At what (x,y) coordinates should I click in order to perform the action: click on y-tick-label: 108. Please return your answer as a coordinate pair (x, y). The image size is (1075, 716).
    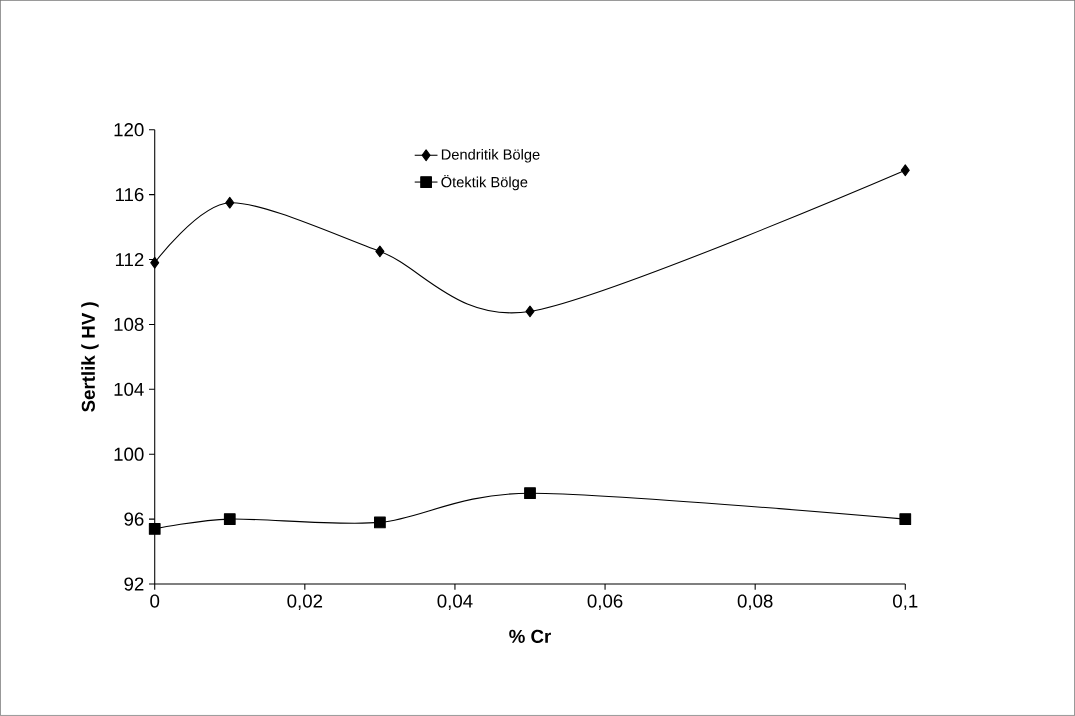
    Looking at the image, I should click on (129, 324).